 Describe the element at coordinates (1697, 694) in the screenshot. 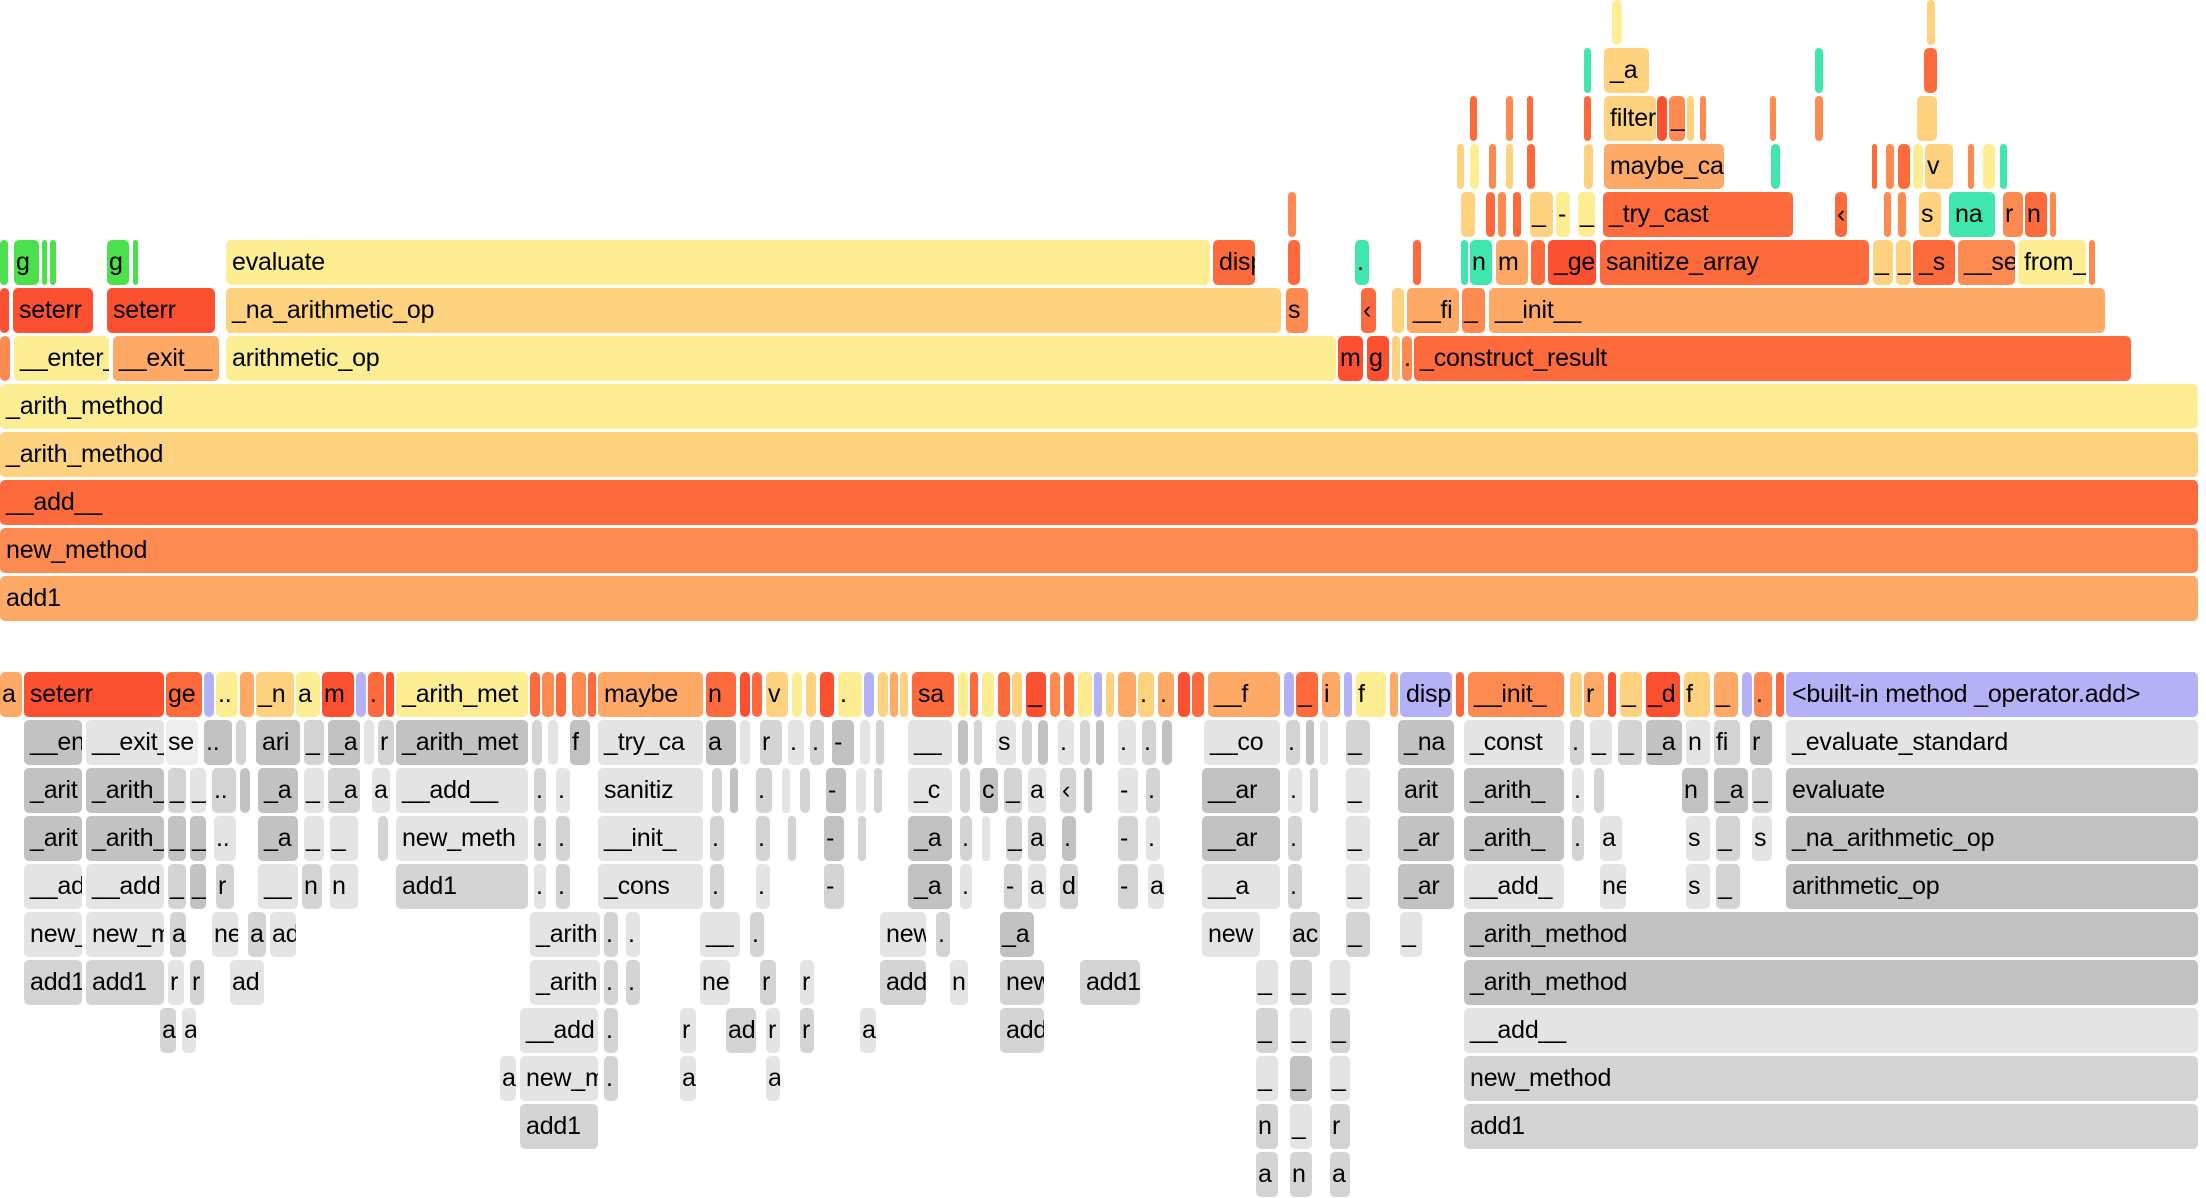

I see `flame-frame: f` at that location.